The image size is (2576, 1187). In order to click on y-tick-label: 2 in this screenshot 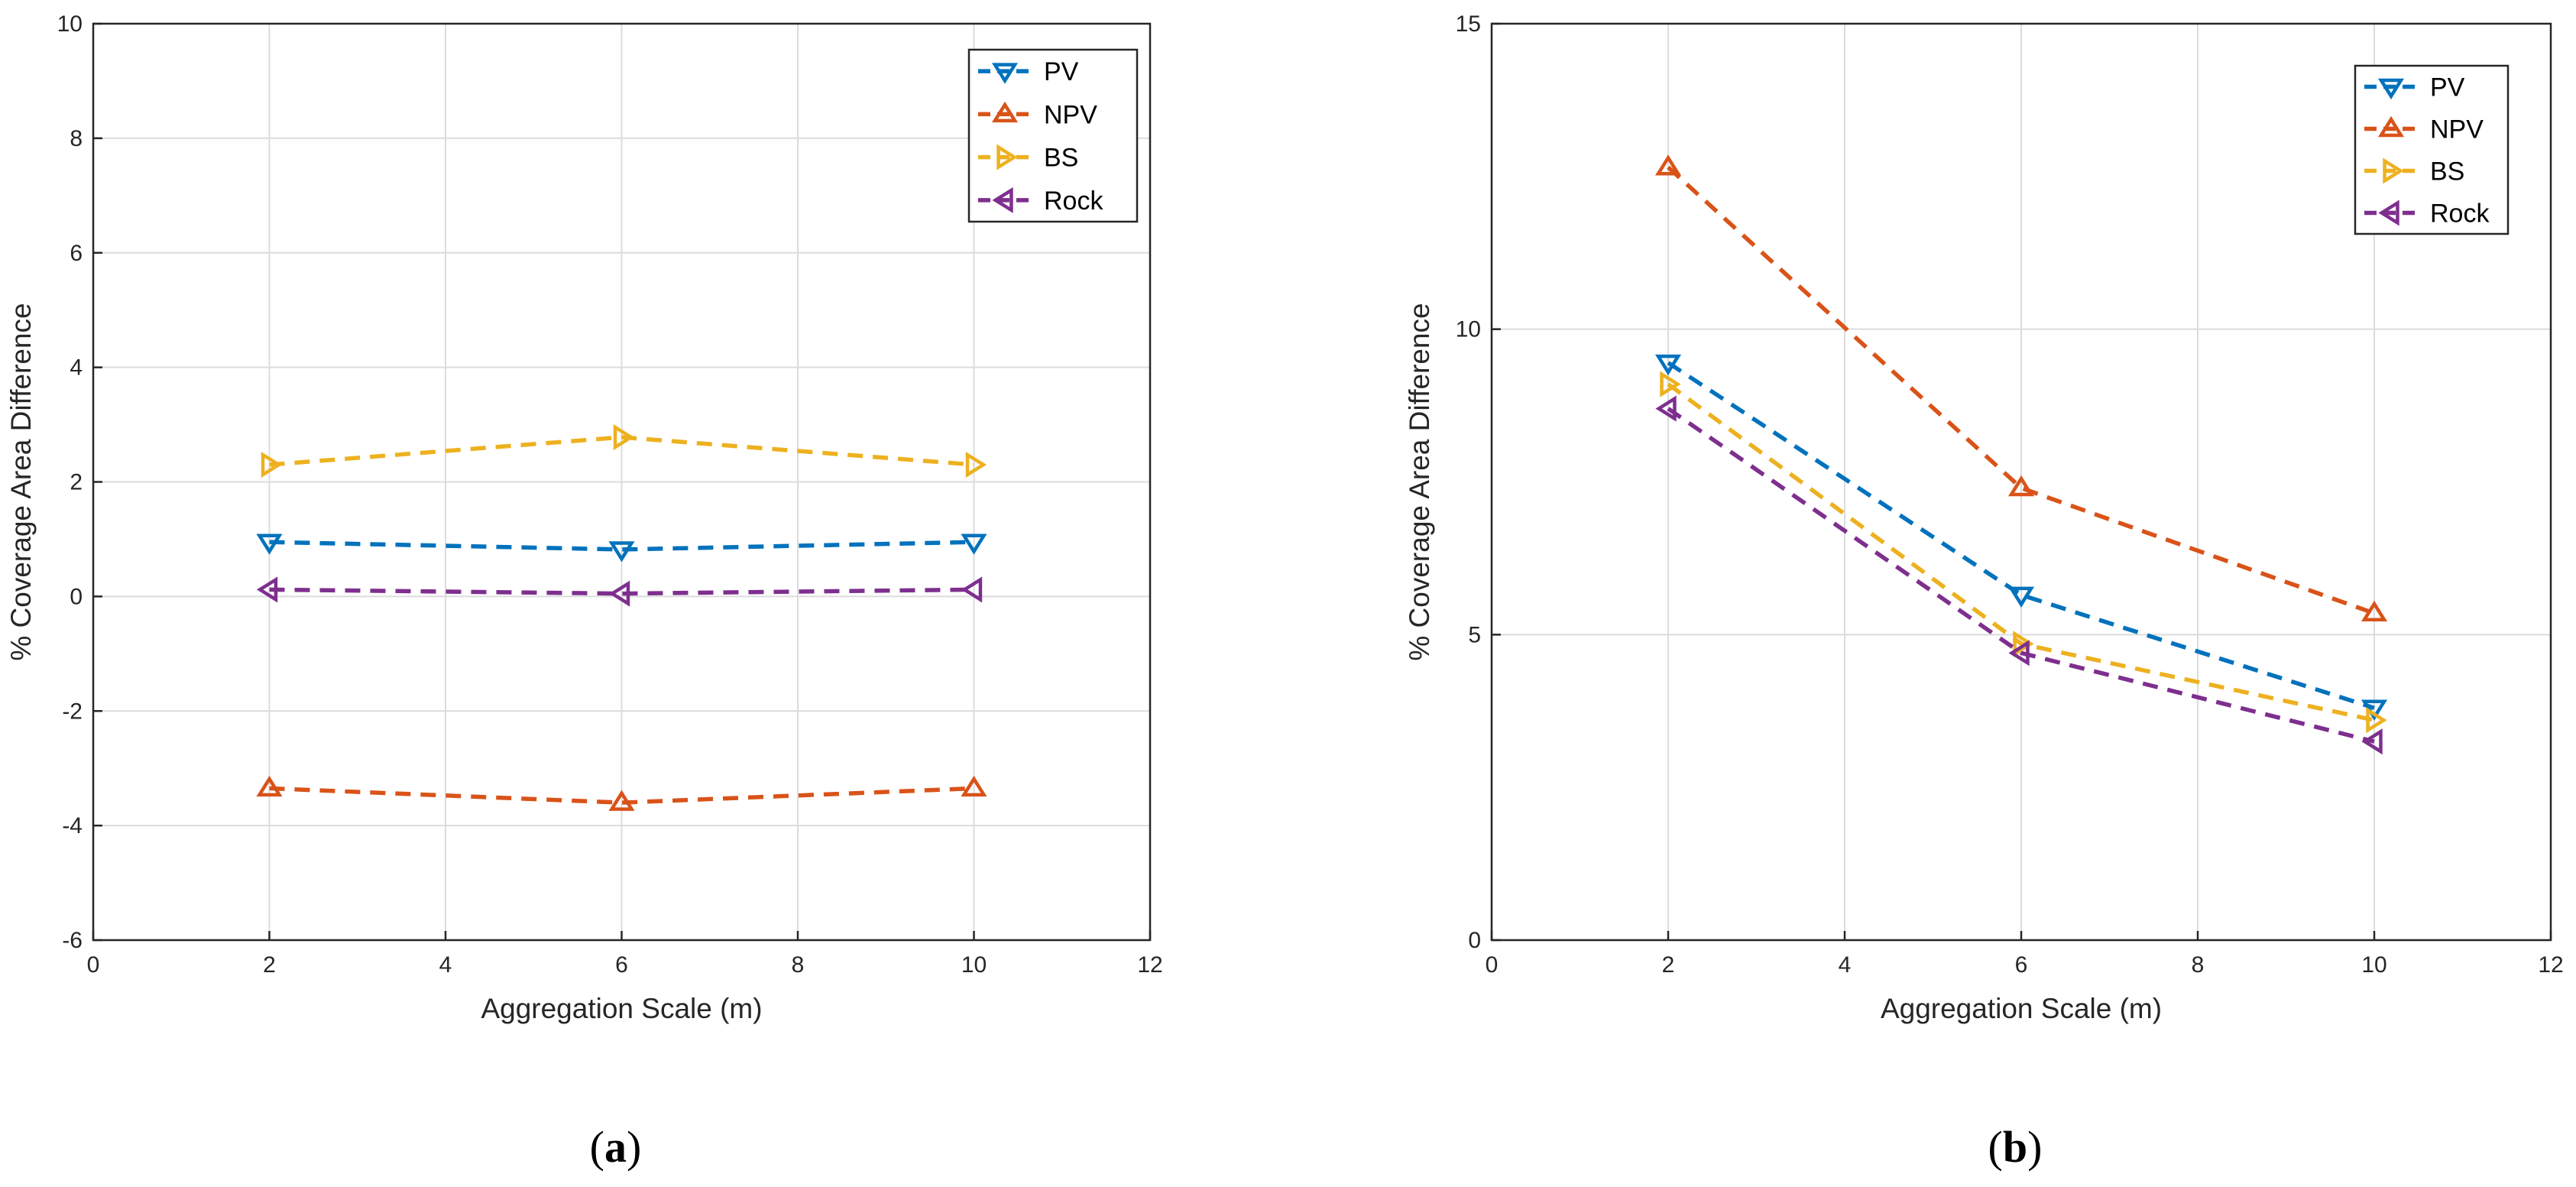, I will do `click(77, 483)`.